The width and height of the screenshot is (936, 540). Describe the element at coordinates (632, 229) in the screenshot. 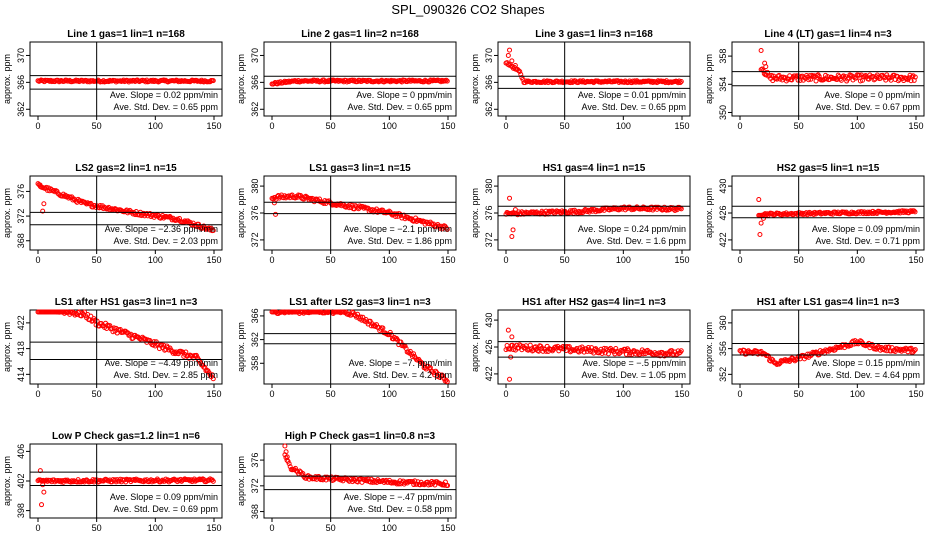

I see `slope-annotation: Ave. Slope = 0.24 ppm/min` at that location.